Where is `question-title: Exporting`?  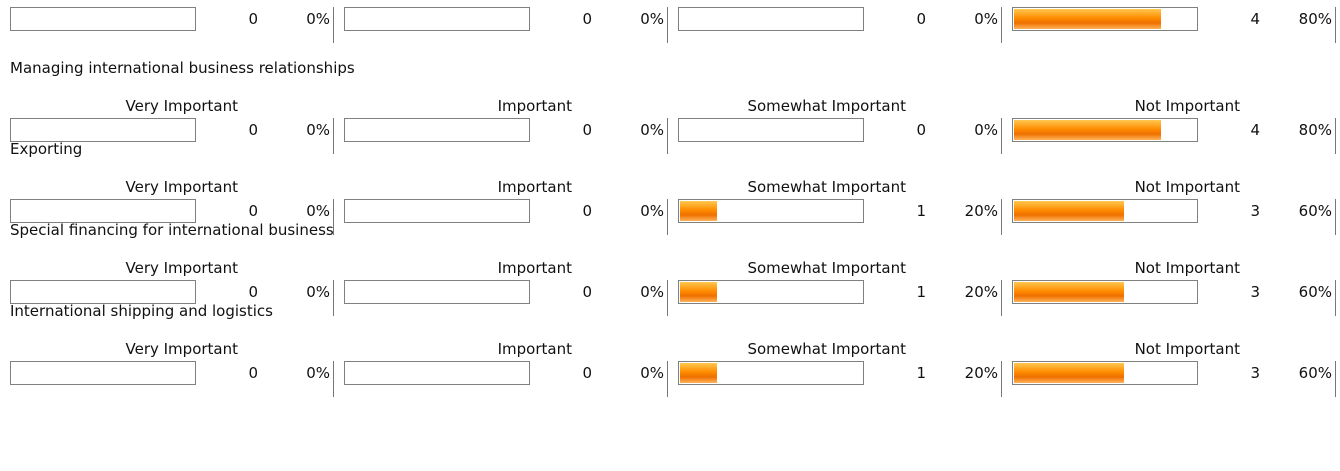 question-title: Exporting is located at coordinates (46, 149).